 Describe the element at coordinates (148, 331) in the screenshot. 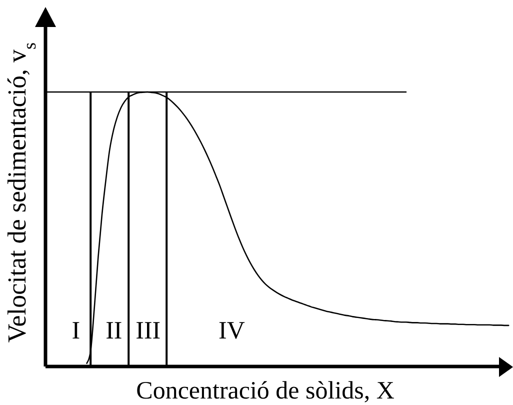

I see `x-tick-label: III` at that location.